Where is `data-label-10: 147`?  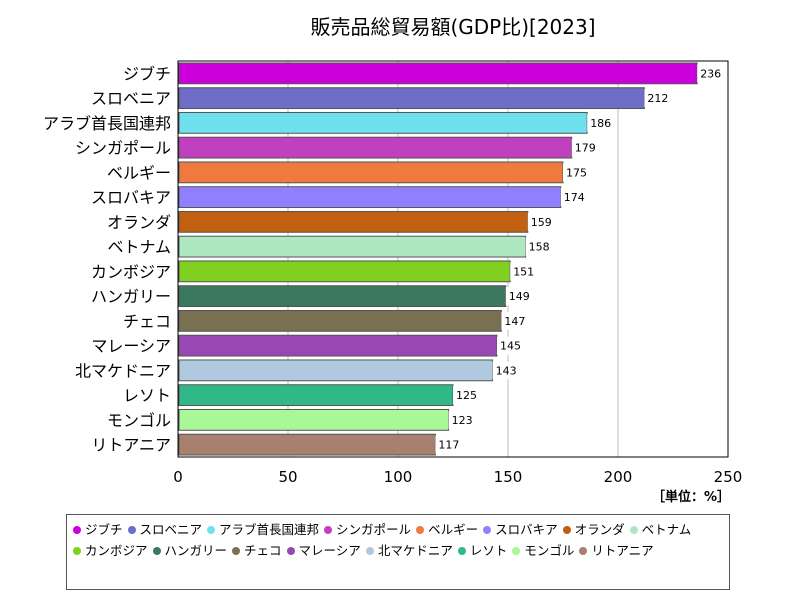 data-label-10: 147 is located at coordinates (514, 321).